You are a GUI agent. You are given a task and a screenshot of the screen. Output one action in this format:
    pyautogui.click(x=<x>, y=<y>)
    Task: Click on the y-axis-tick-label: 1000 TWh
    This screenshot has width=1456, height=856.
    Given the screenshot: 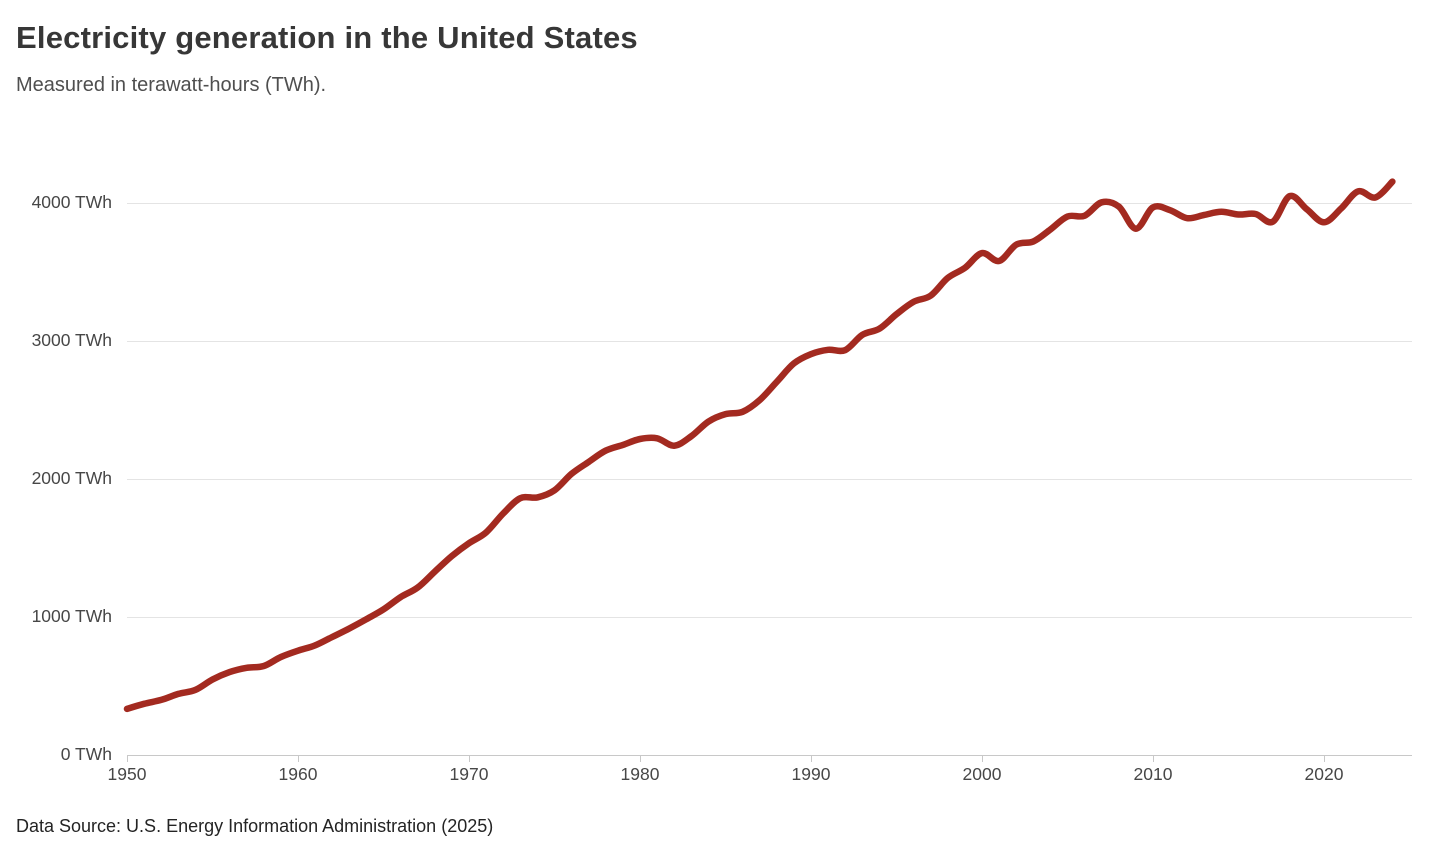 What is the action you would take?
    pyautogui.click(x=71, y=616)
    